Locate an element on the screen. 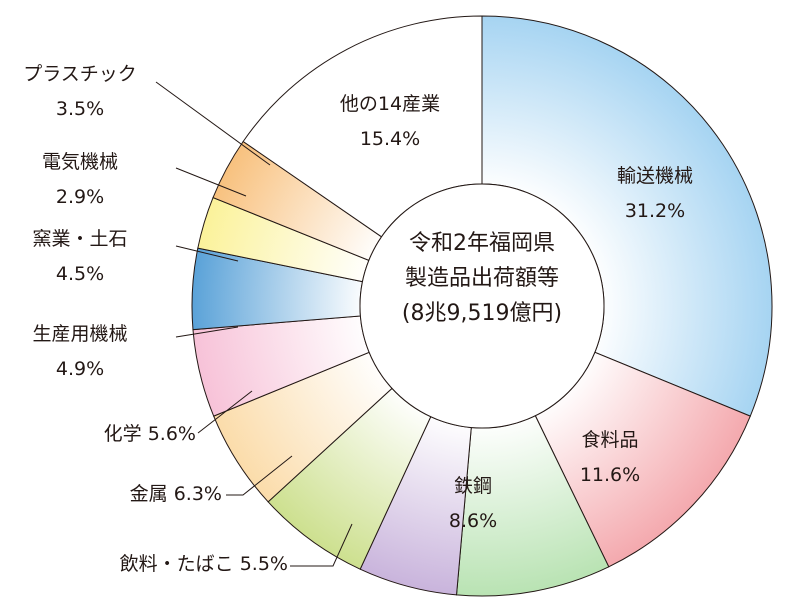 This screenshot has width=800, height=600. center-title-line-1: 令和2年福岡県 is located at coordinates (482, 243).